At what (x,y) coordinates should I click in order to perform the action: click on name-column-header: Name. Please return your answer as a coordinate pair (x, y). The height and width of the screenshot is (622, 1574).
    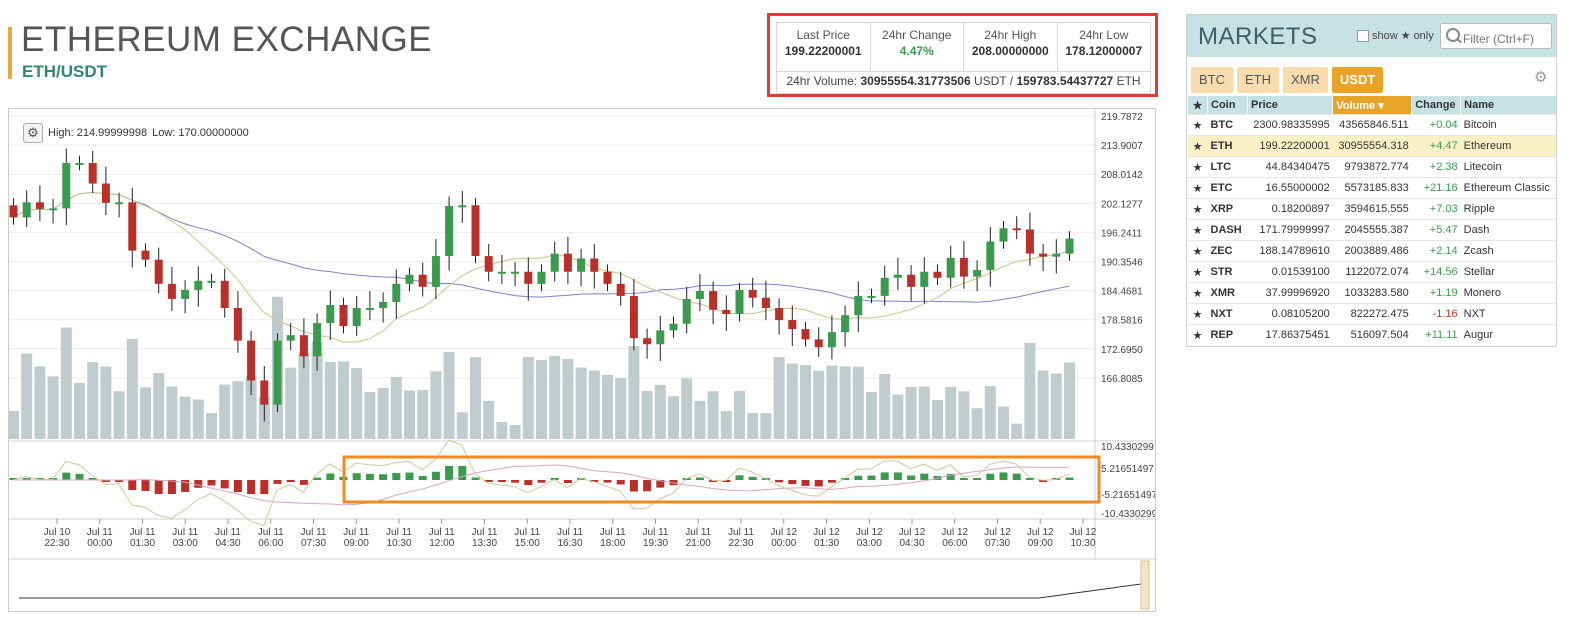
    Looking at the image, I should click on (1508, 105).